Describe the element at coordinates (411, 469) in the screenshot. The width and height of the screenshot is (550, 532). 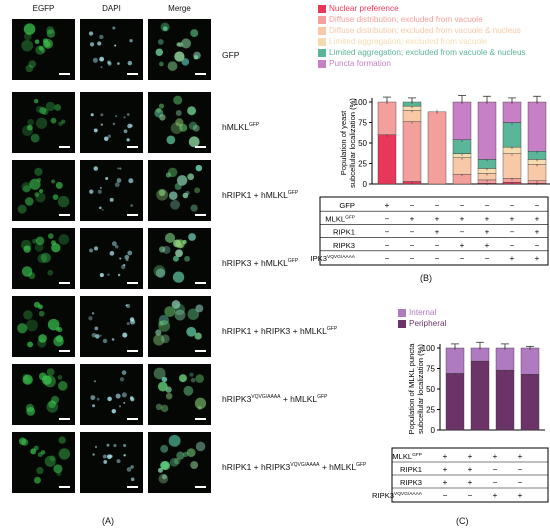
I see `table-row-label: RIPK1` at that location.